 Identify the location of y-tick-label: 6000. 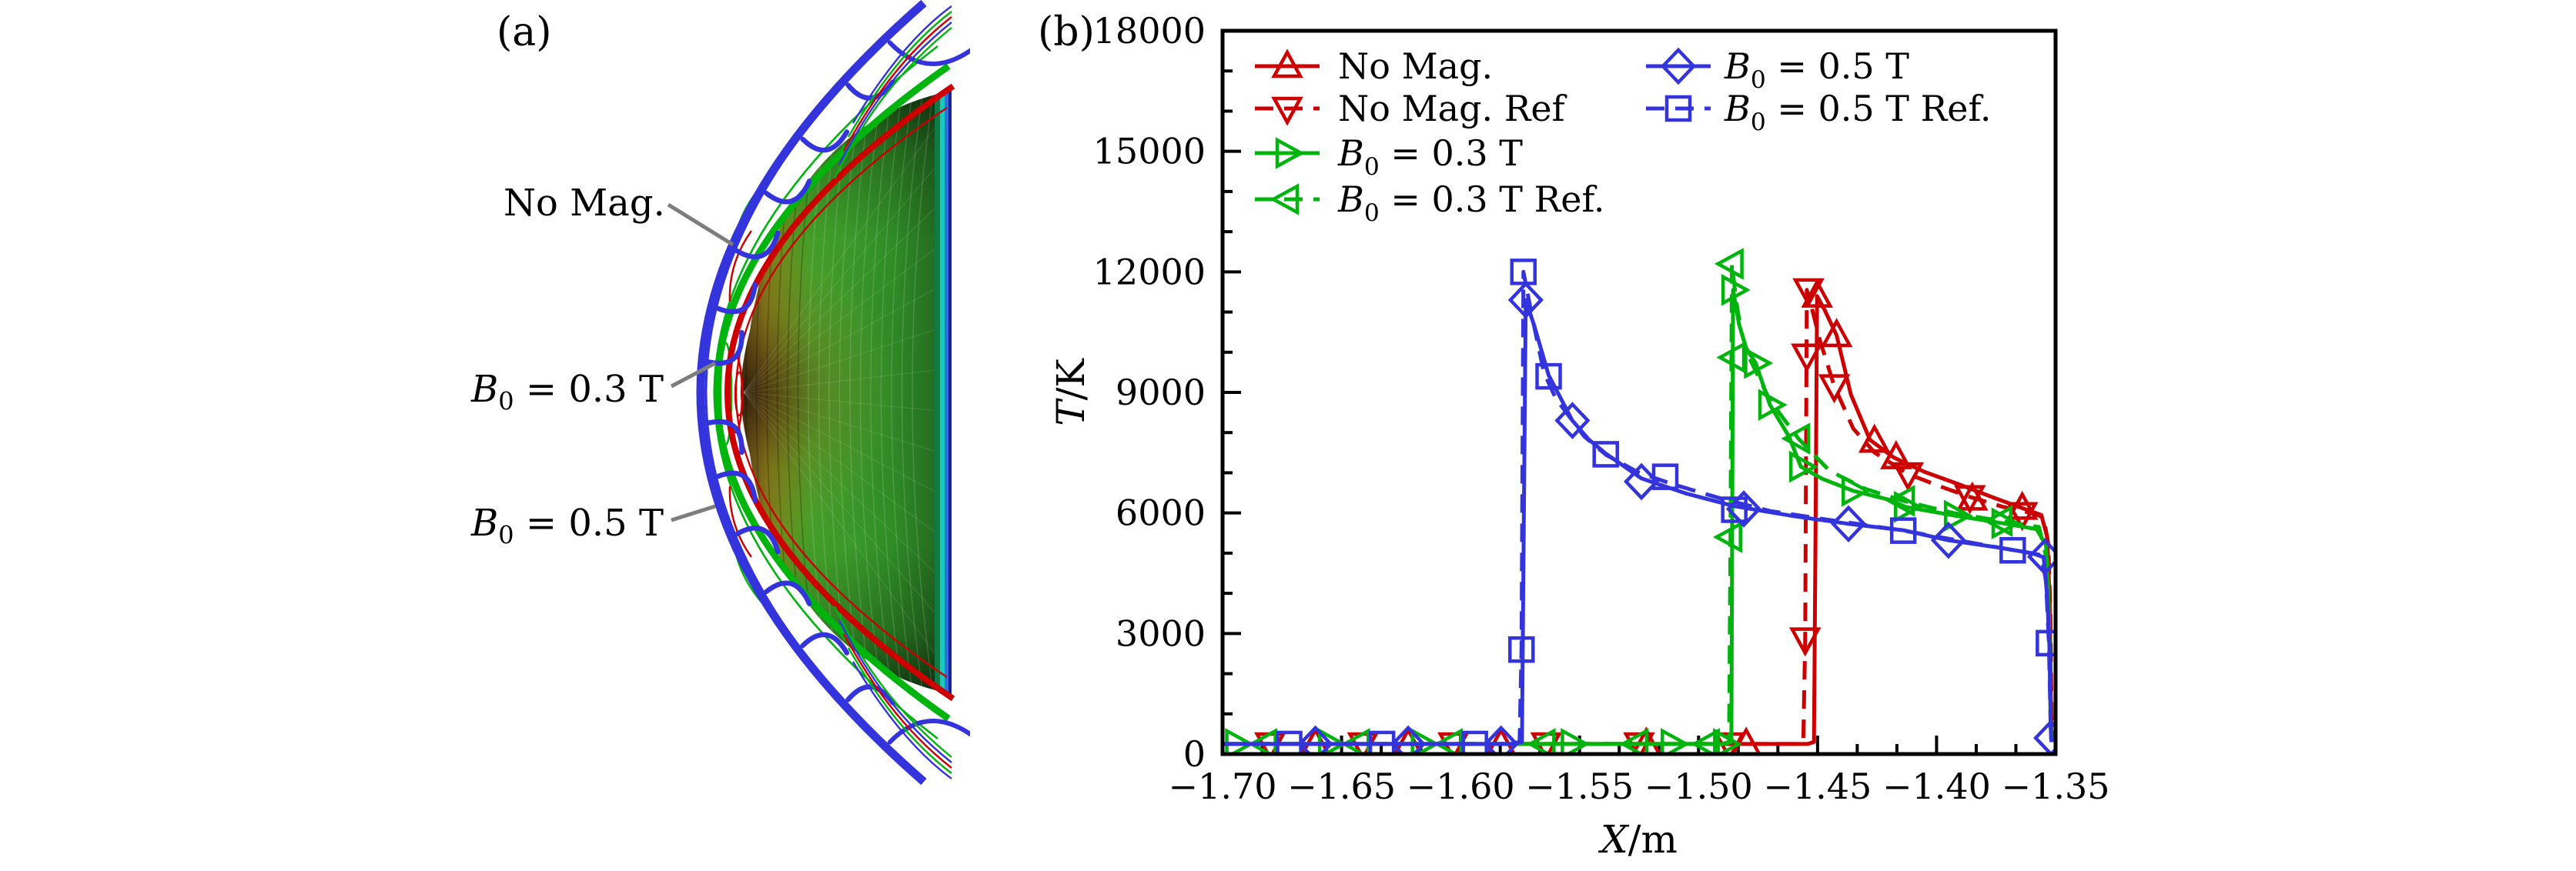
(1161, 513).